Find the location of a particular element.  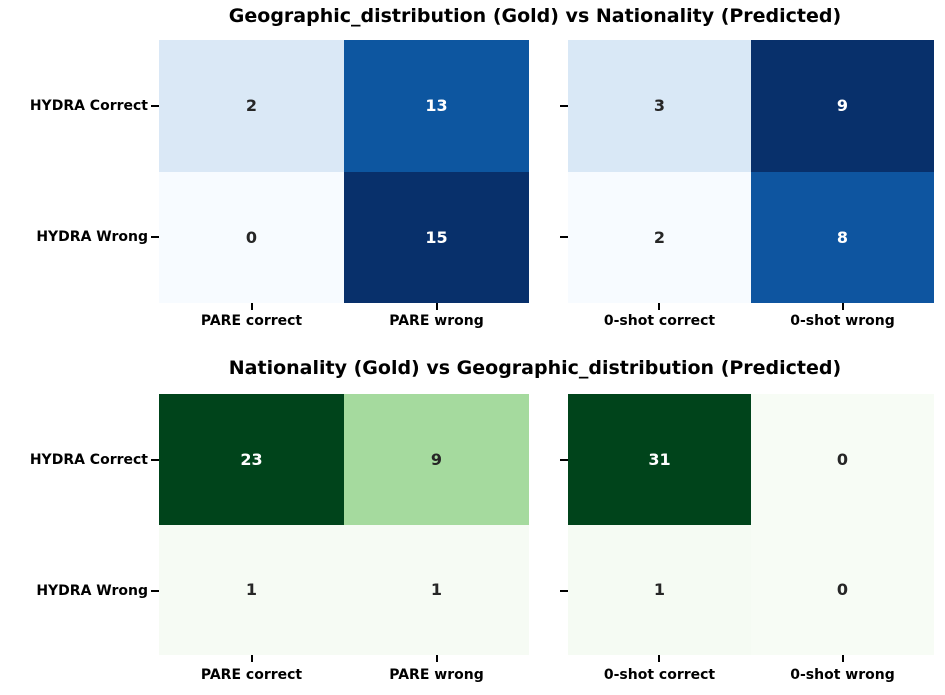

heatmap-cell: 8 is located at coordinates (842, 237).